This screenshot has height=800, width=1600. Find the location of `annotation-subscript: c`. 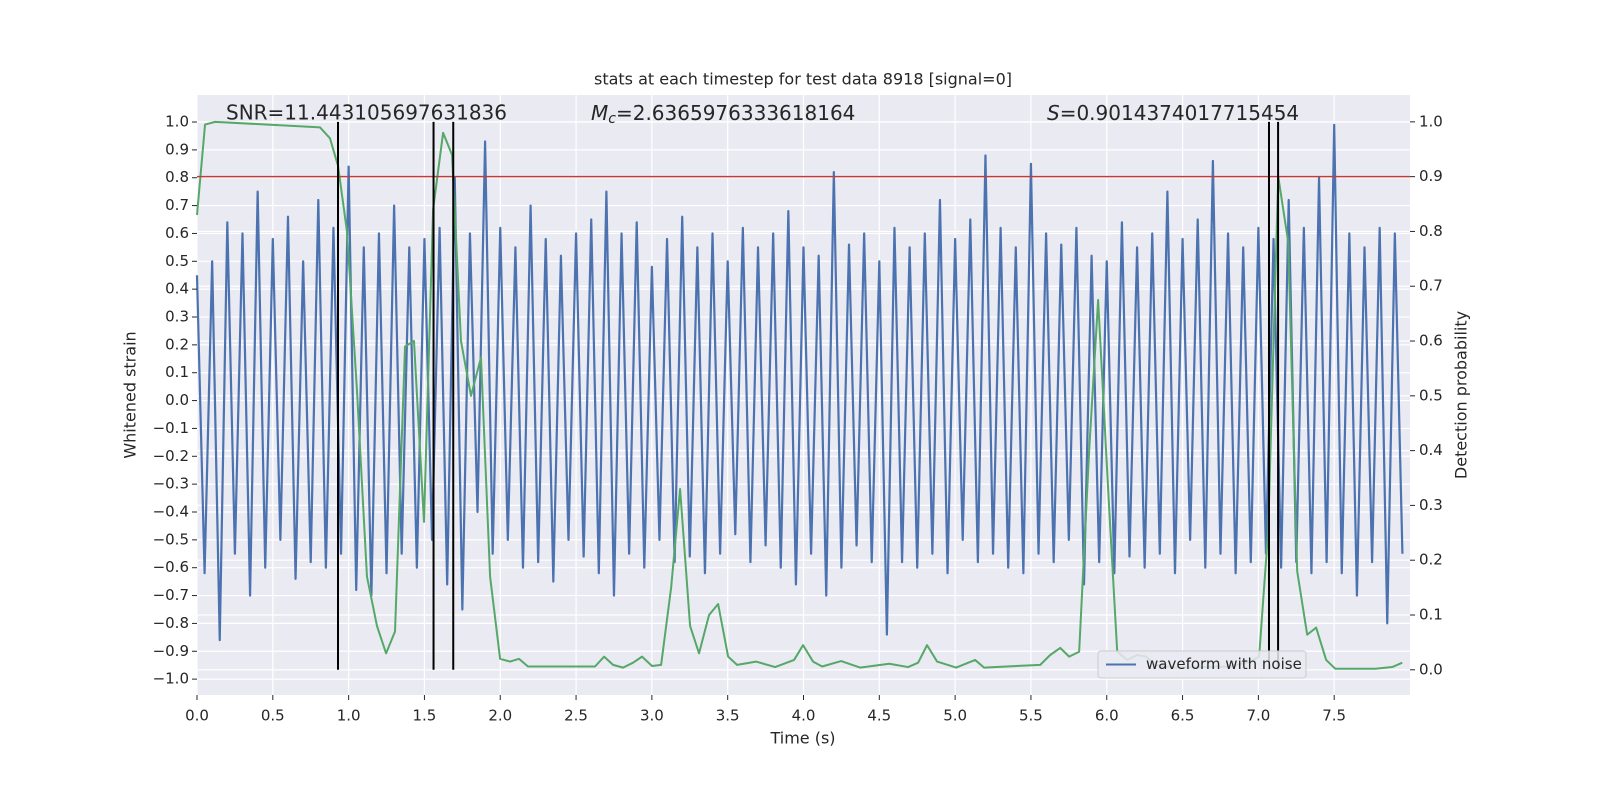

annotation-subscript: c is located at coordinates (612, 119).